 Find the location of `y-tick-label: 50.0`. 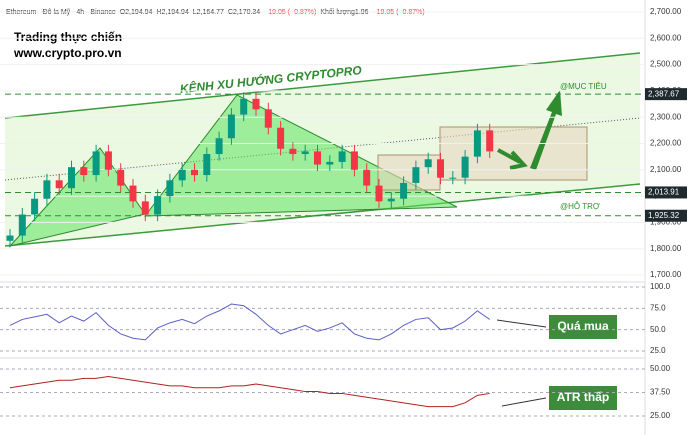

y-tick-label: 50.0 is located at coordinates (658, 329).